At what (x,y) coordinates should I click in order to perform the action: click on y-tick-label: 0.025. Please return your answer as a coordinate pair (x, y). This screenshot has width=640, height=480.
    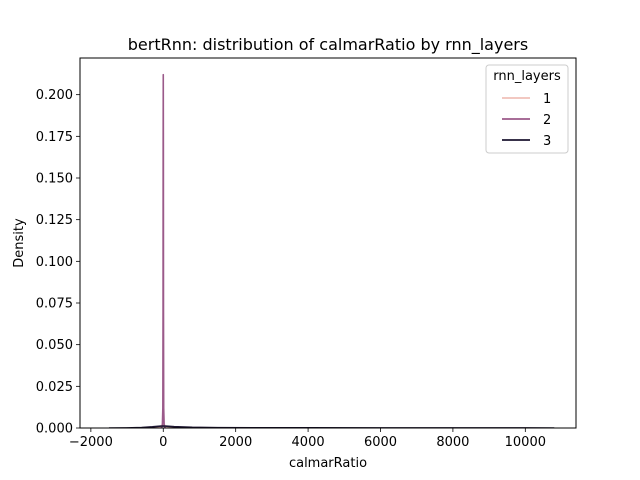
    Looking at the image, I should click on (54, 387).